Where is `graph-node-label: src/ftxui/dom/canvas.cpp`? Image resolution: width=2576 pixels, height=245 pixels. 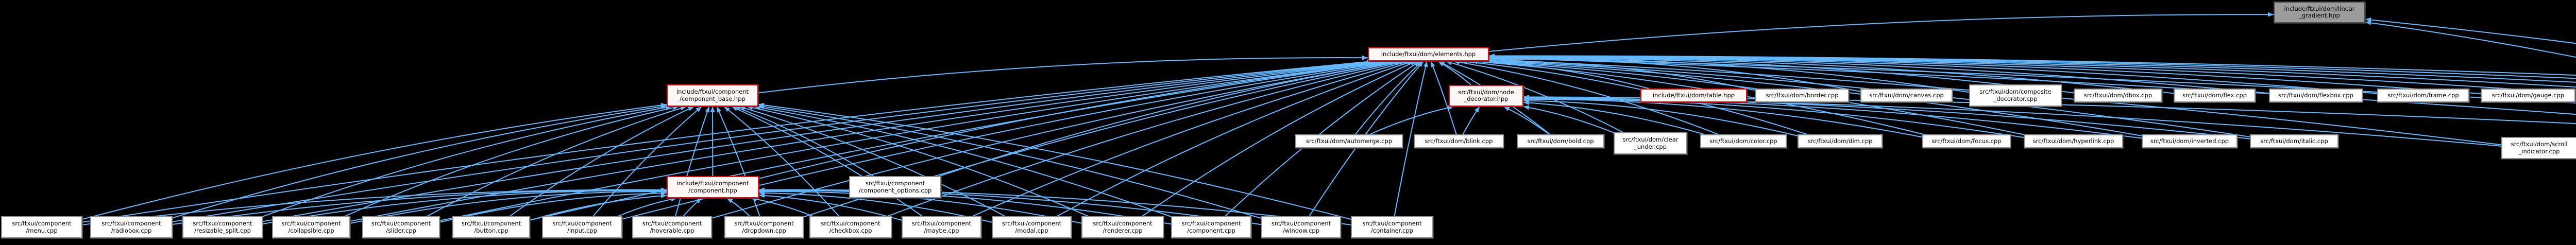 graph-node-label: src/ftxui/dom/canvas.cpp is located at coordinates (1906, 95).